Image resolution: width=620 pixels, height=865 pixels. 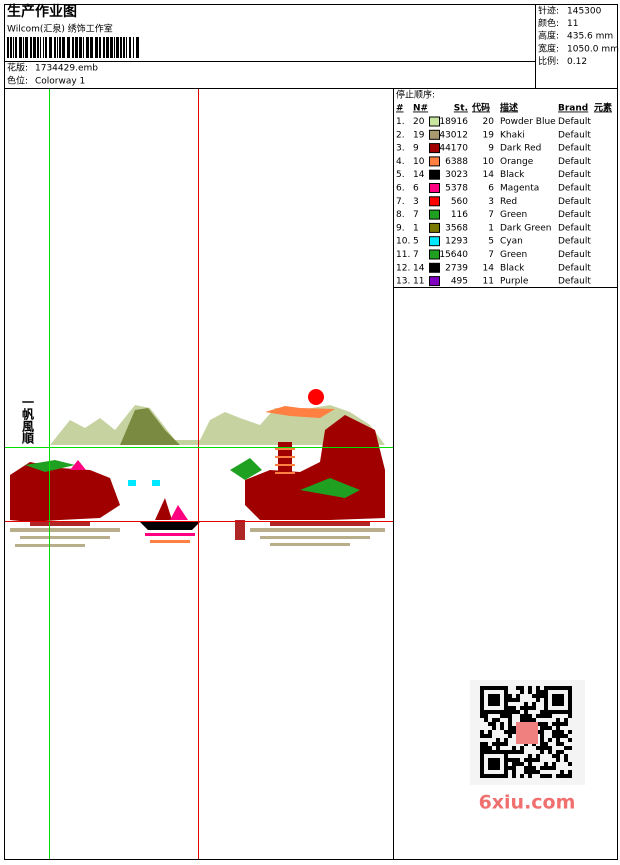 What do you see at coordinates (416, 189) in the screenshot?
I see `needle: 6` at bounding box center [416, 189].